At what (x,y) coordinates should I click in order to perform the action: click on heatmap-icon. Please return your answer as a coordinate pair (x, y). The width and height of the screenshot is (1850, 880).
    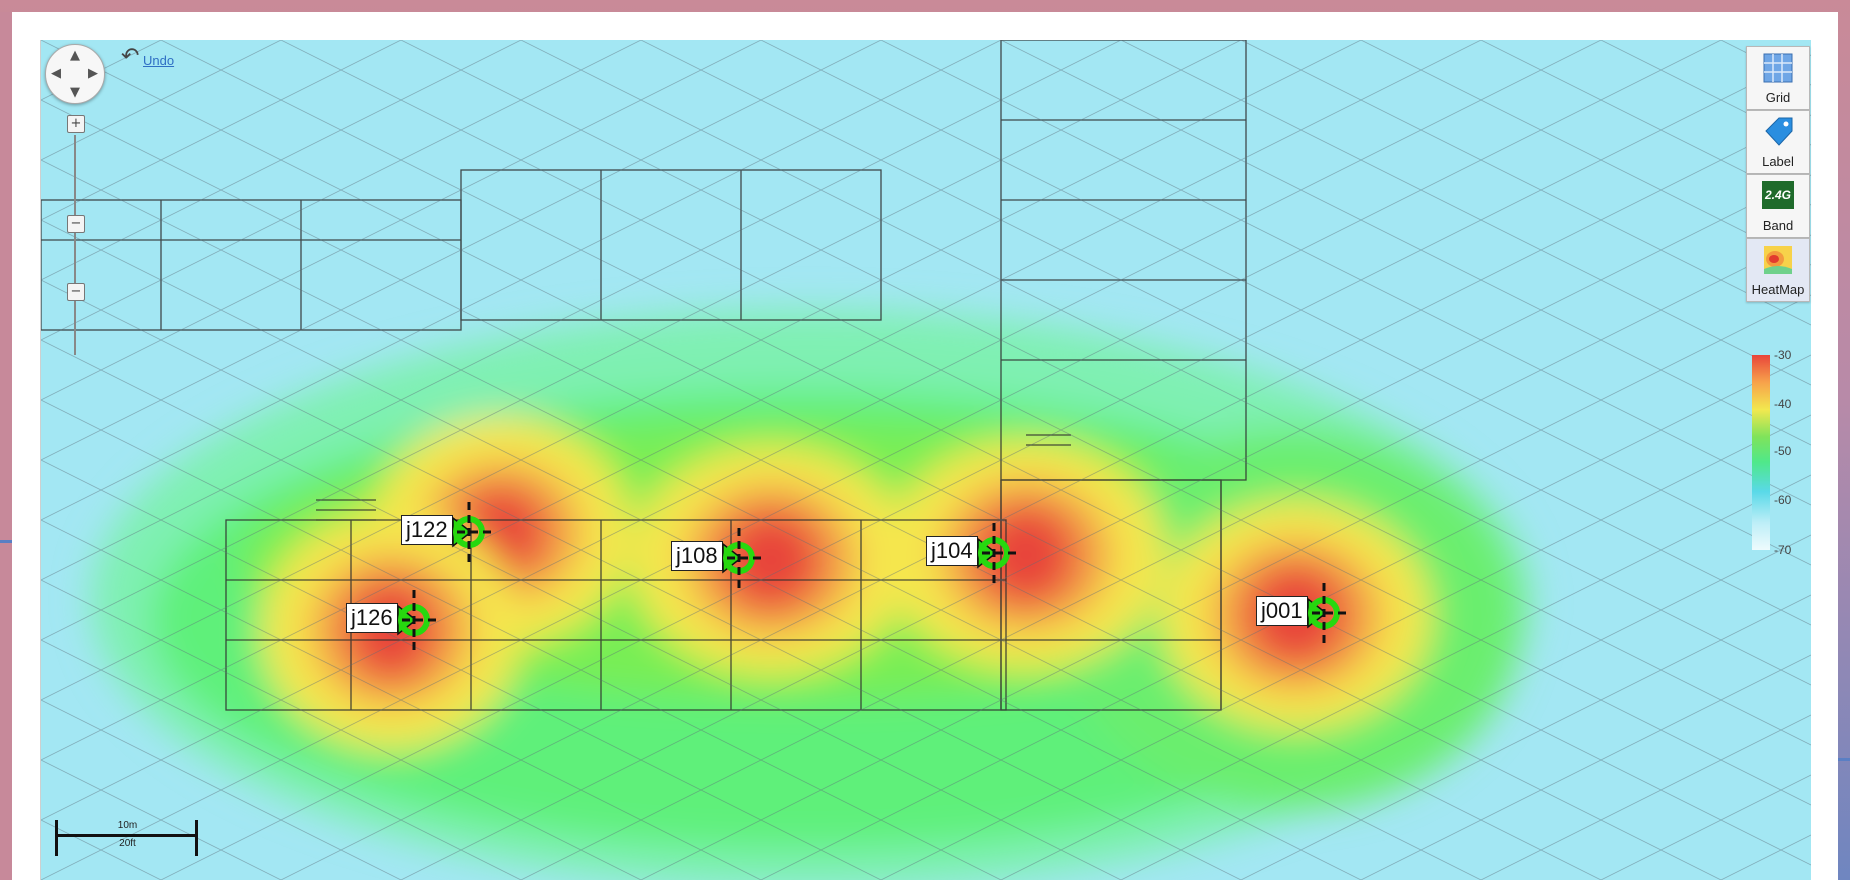
    Looking at the image, I should click on (1778, 260).